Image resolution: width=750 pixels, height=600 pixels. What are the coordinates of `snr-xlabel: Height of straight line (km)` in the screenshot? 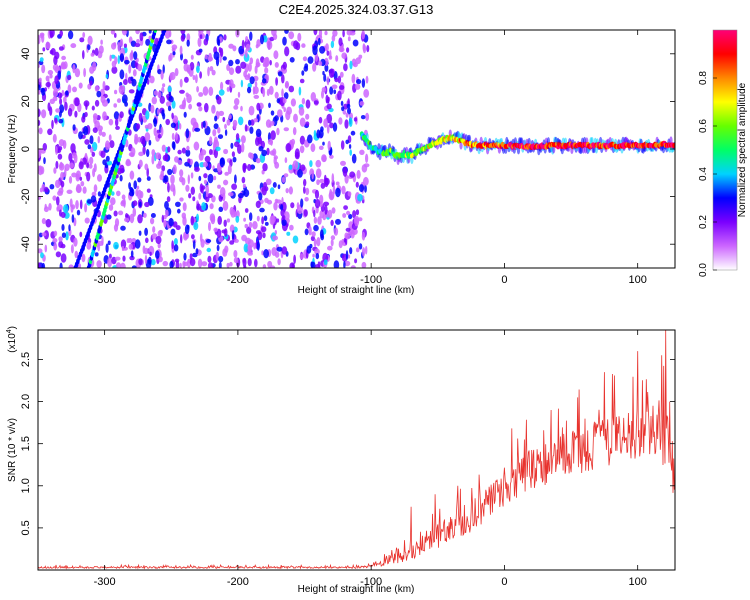 It's located at (356, 589).